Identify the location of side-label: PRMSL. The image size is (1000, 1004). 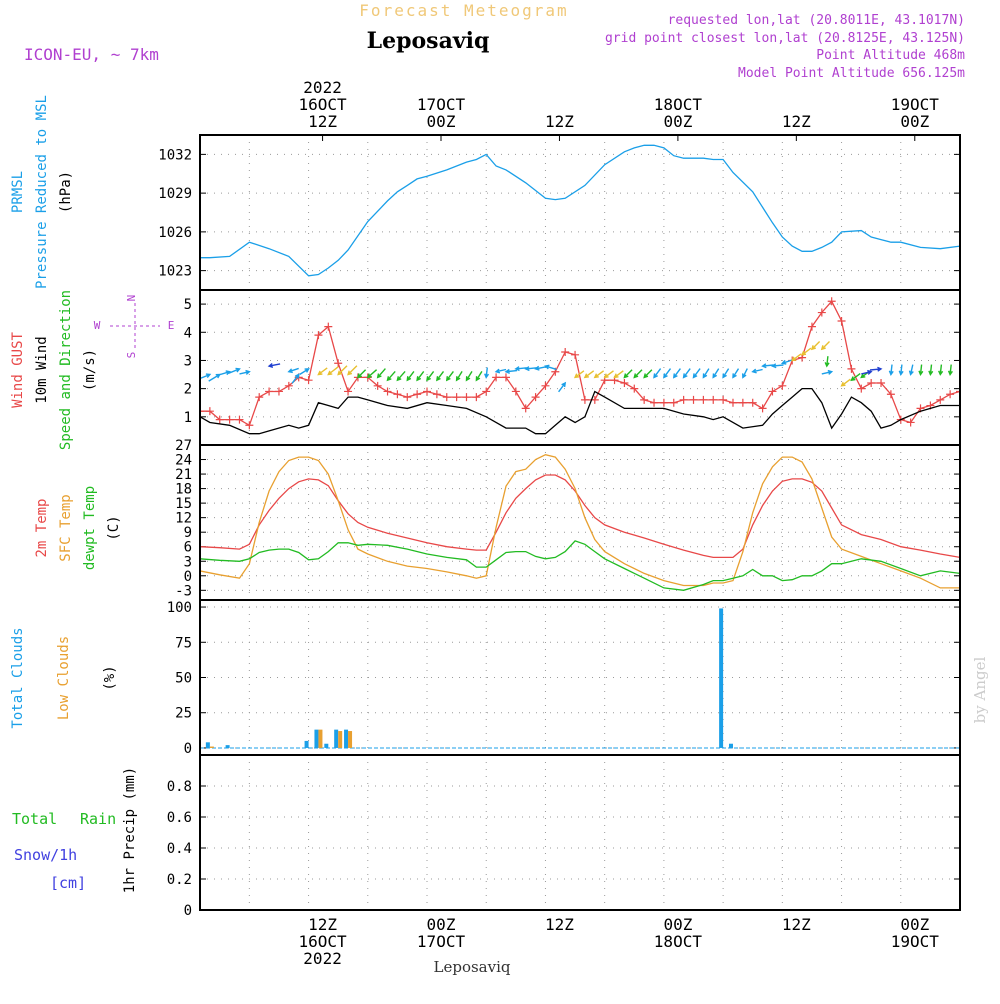
(18, 192).